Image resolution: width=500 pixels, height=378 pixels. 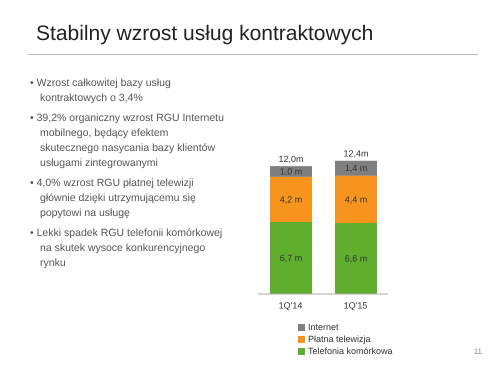 I want to click on total-label: 12,4m, so click(x=356, y=153).